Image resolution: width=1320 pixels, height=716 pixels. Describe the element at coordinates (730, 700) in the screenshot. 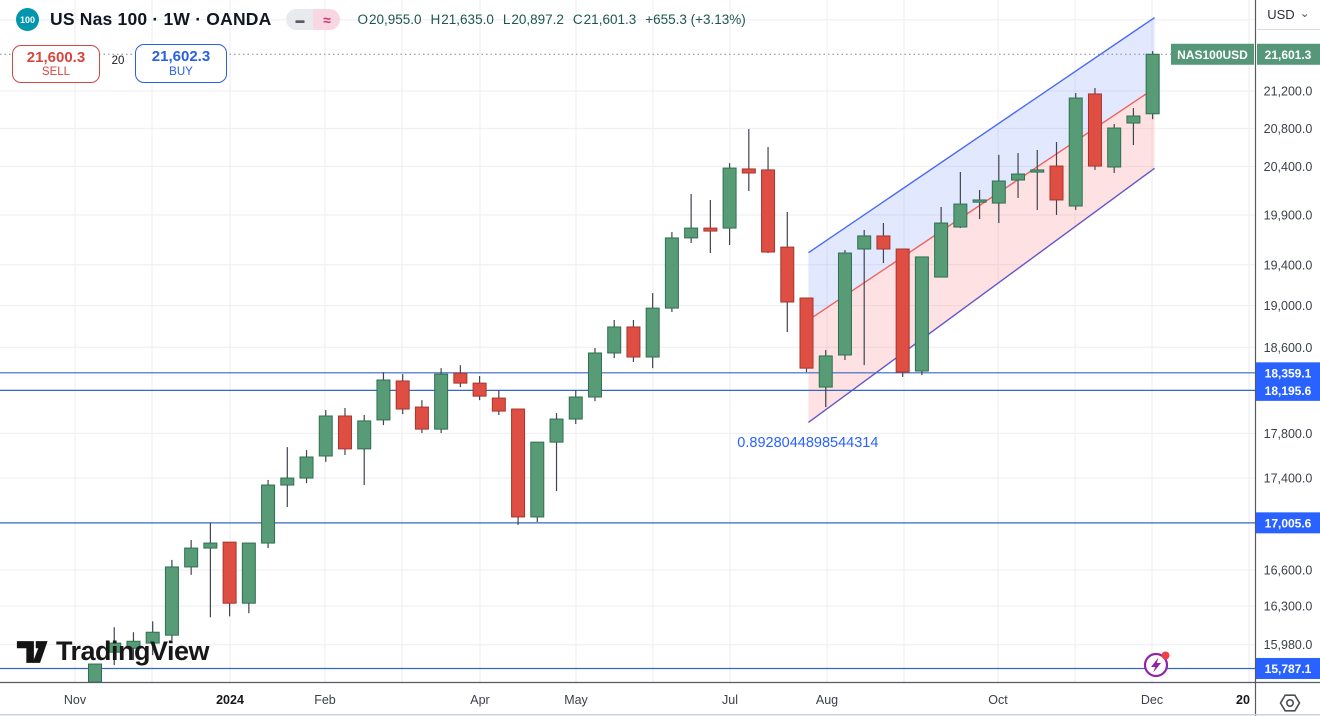

I see `time-tick-label: Jul` at that location.